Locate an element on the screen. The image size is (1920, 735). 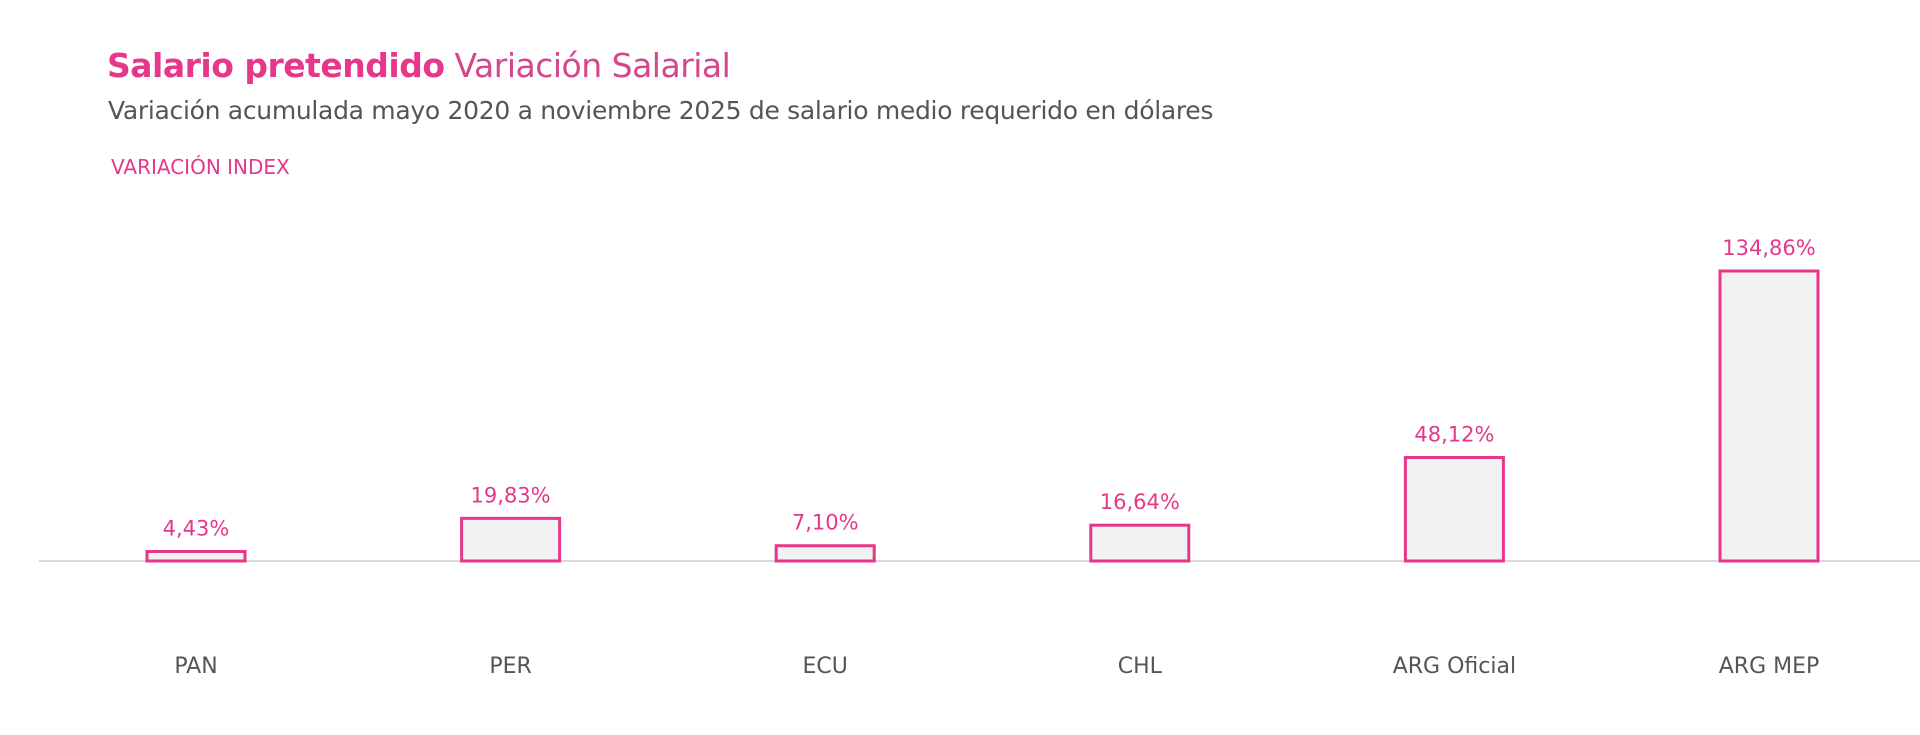
chart-title: Salario pretendido Variación Salarial is located at coordinates (419, 65).